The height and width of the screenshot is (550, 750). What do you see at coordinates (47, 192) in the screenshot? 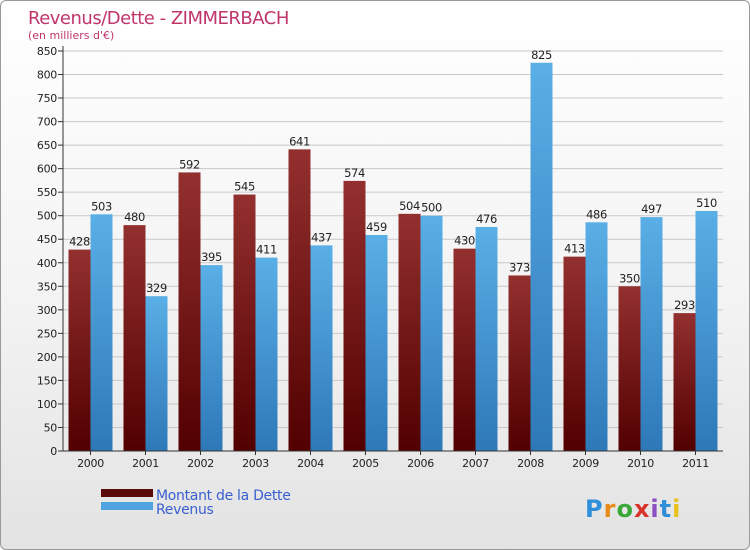
I see `y-tick-label: 550` at bounding box center [47, 192].